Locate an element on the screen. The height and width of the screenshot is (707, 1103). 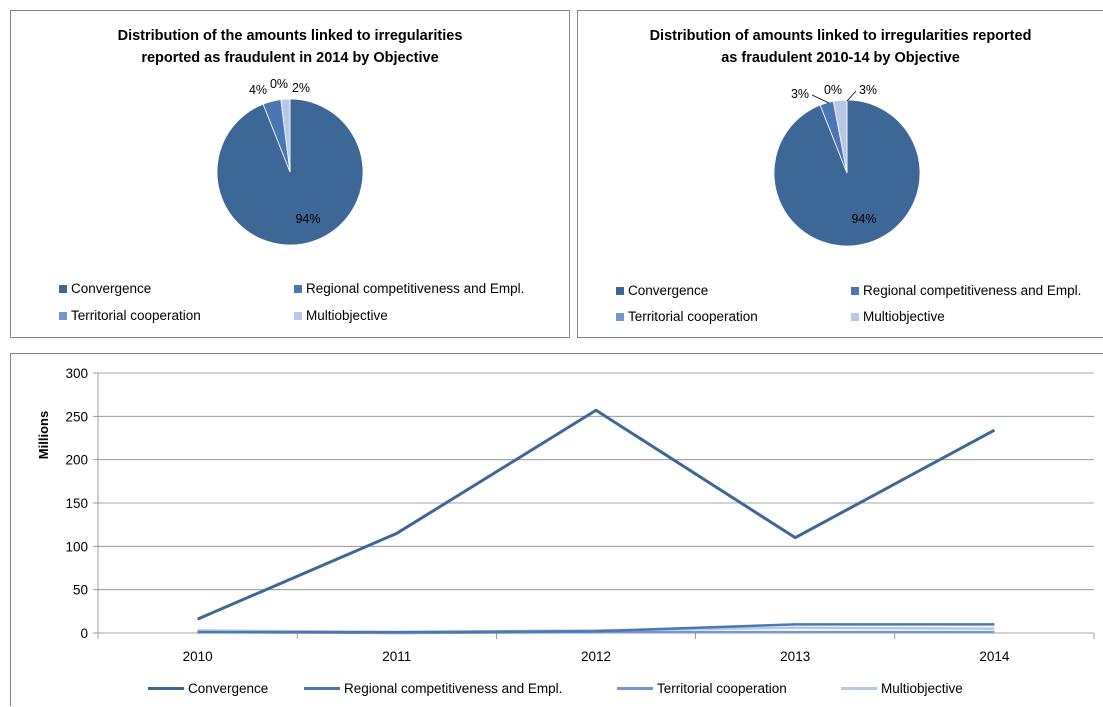
y-tick-label: 0 is located at coordinates (84, 633).